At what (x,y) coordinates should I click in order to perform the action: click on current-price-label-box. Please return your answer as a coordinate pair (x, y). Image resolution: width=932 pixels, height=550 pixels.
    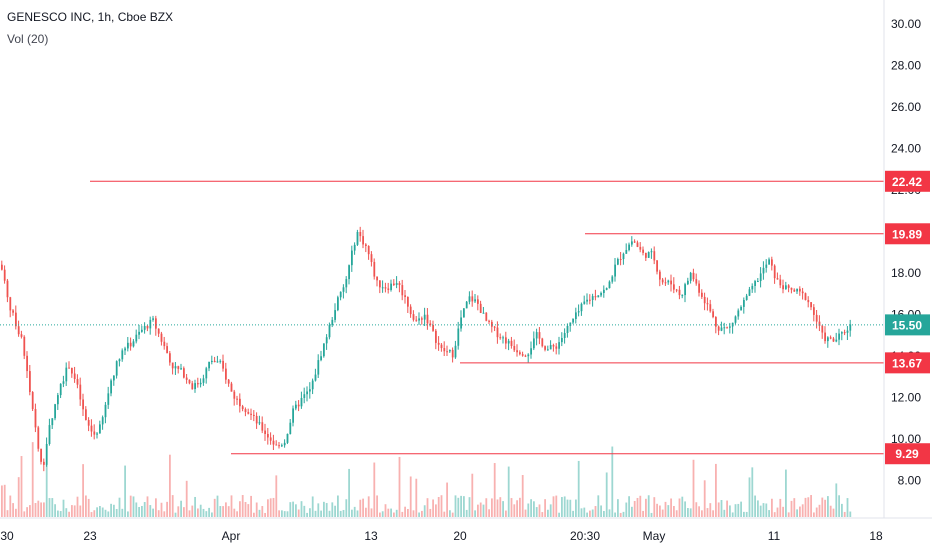
    Looking at the image, I should click on (907, 325).